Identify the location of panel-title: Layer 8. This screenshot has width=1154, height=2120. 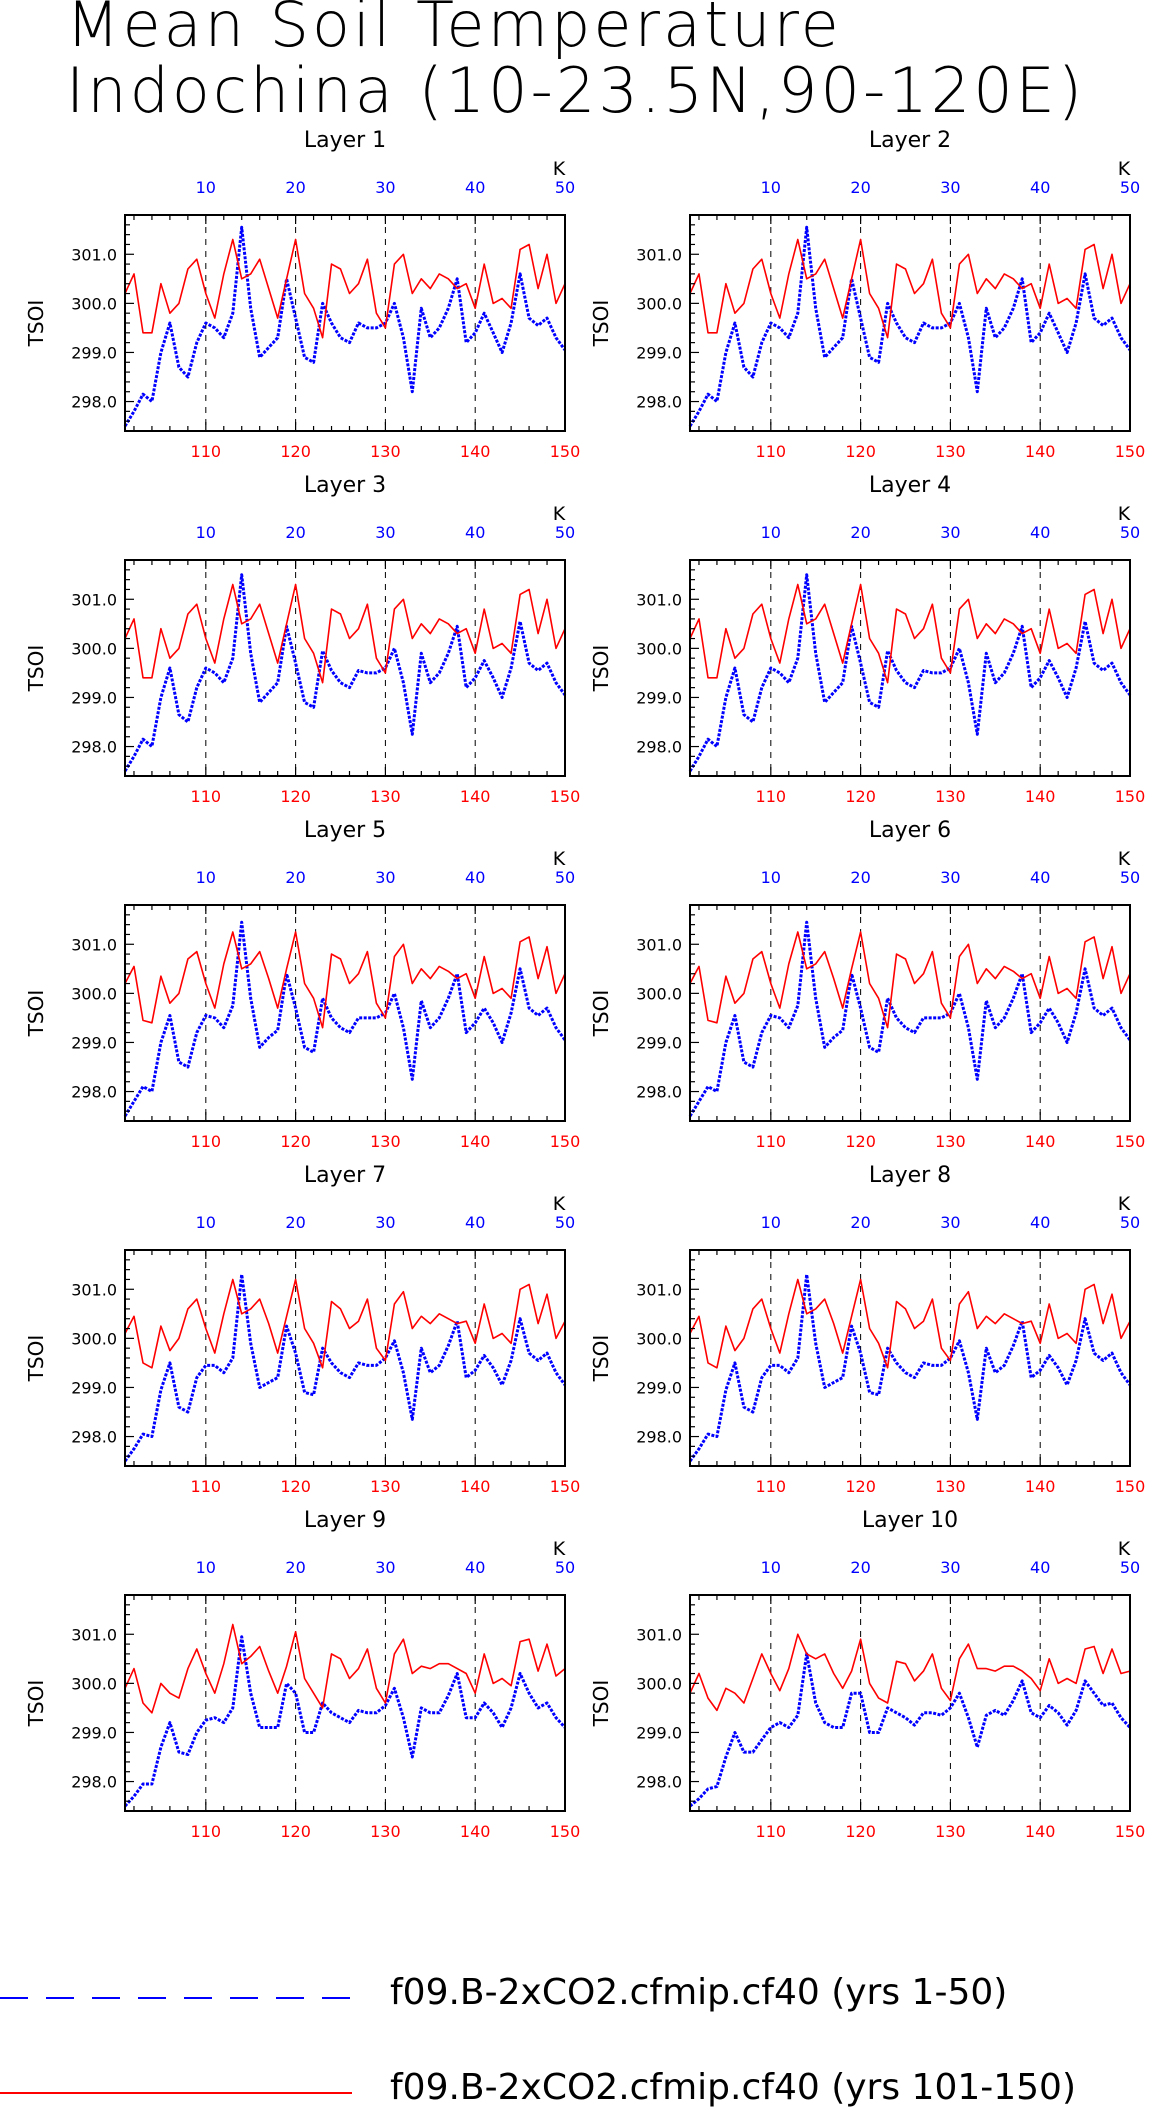
(910, 1175).